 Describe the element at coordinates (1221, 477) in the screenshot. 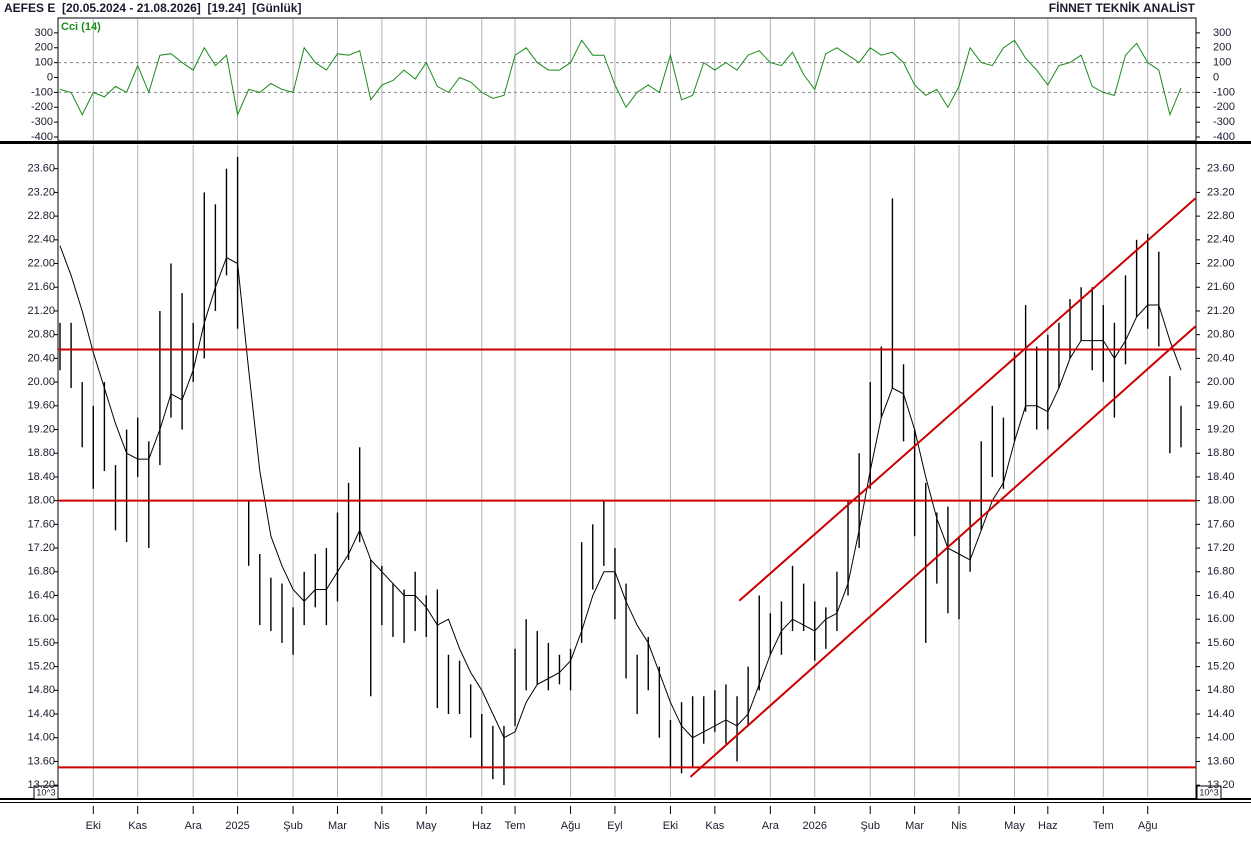

I see `y-tick-label: 18.40` at that location.